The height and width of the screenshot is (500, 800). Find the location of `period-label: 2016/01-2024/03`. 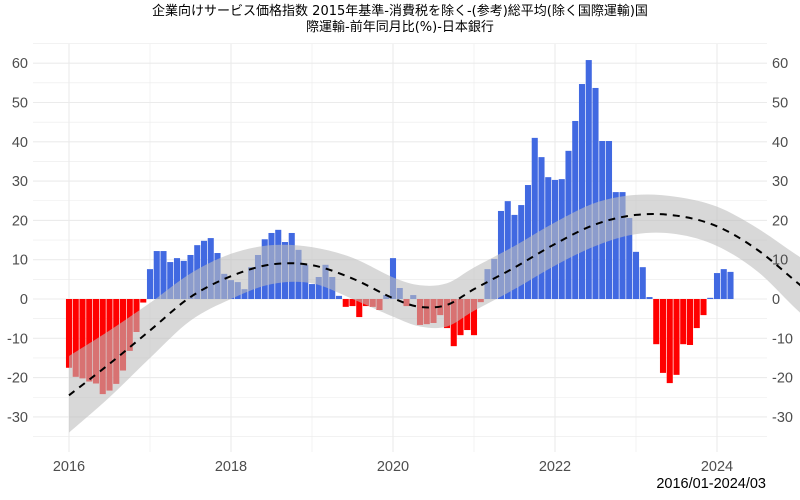

period-label: 2016/01-2024/03 is located at coordinates (711, 484).